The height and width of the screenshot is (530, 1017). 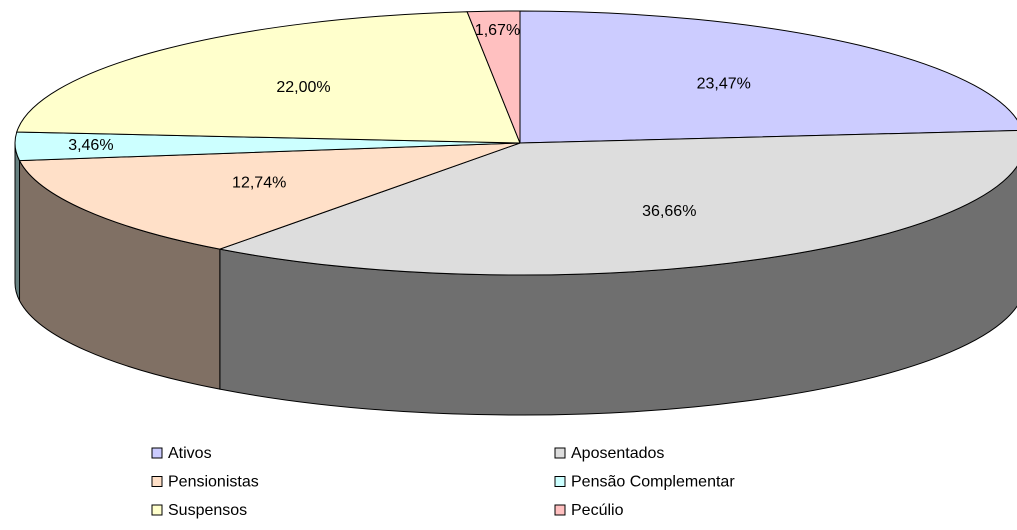 What do you see at coordinates (90, 145) in the screenshot?
I see `data-label: 3,46%` at bounding box center [90, 145].